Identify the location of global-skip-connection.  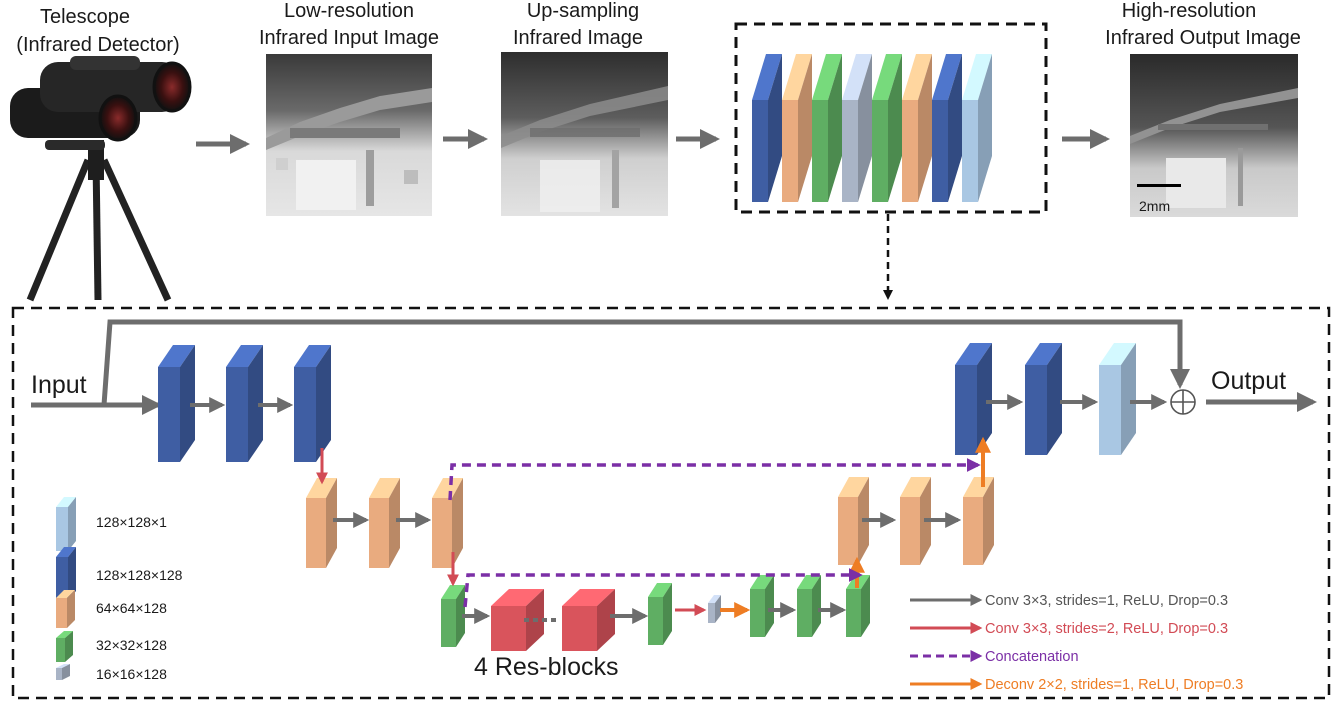
(645, 362).